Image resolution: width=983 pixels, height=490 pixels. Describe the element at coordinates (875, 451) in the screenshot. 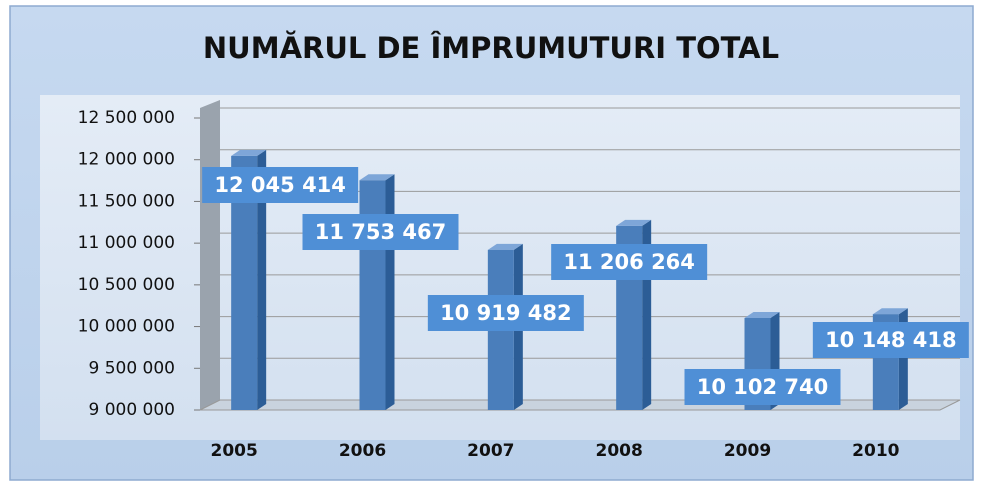

I see `x-tick-label: 2010` at that location.